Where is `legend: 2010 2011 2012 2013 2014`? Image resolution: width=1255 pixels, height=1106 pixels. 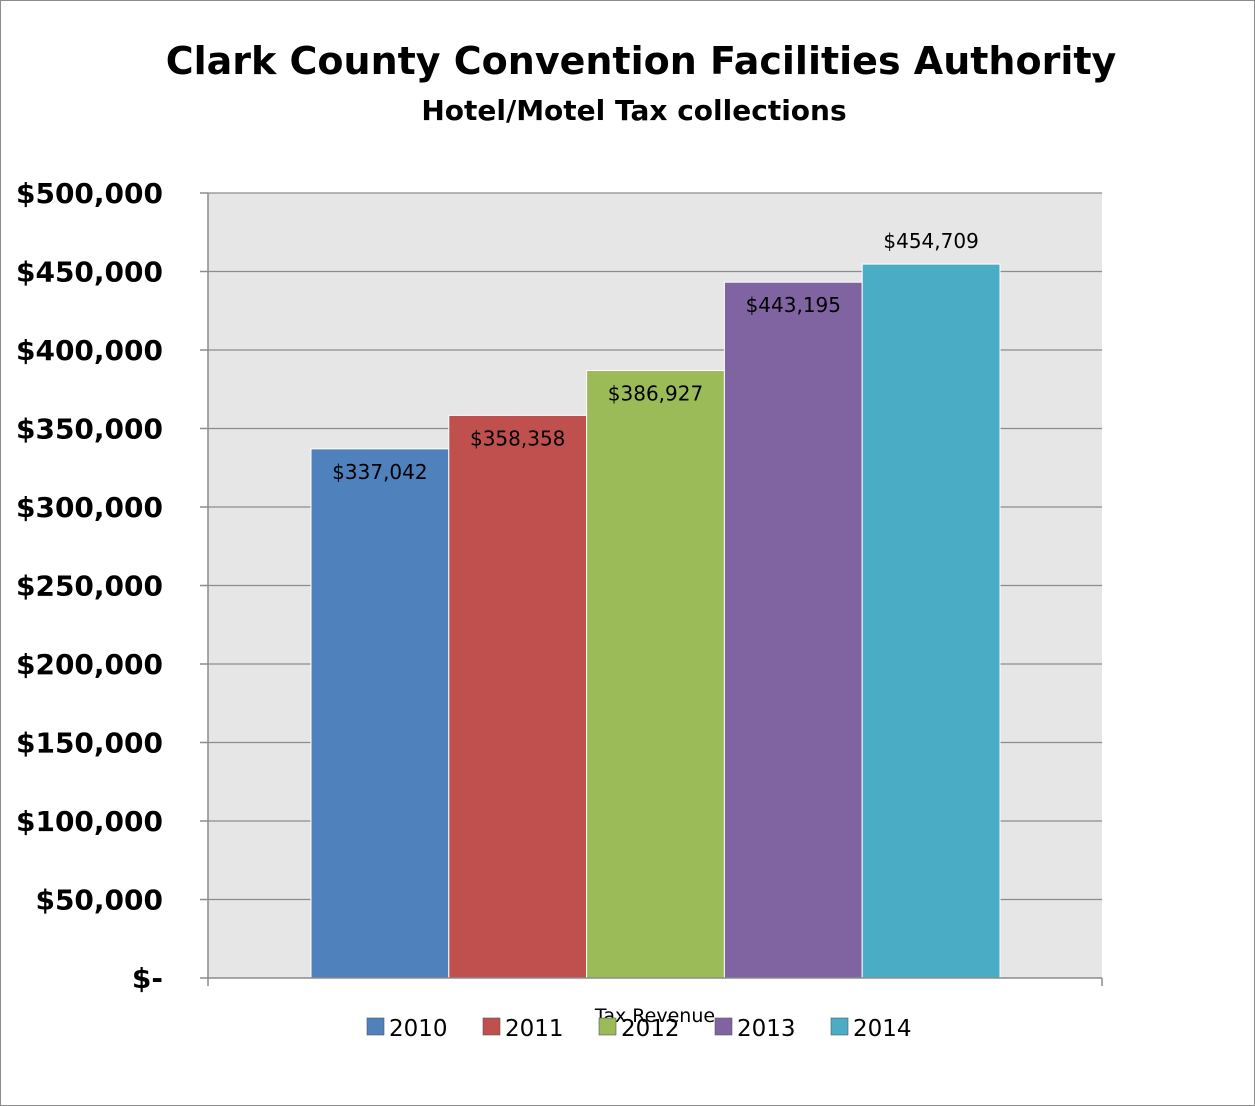 legend: 2010 2011 2012 2013 2014 is located at coordinates (639, 1029).